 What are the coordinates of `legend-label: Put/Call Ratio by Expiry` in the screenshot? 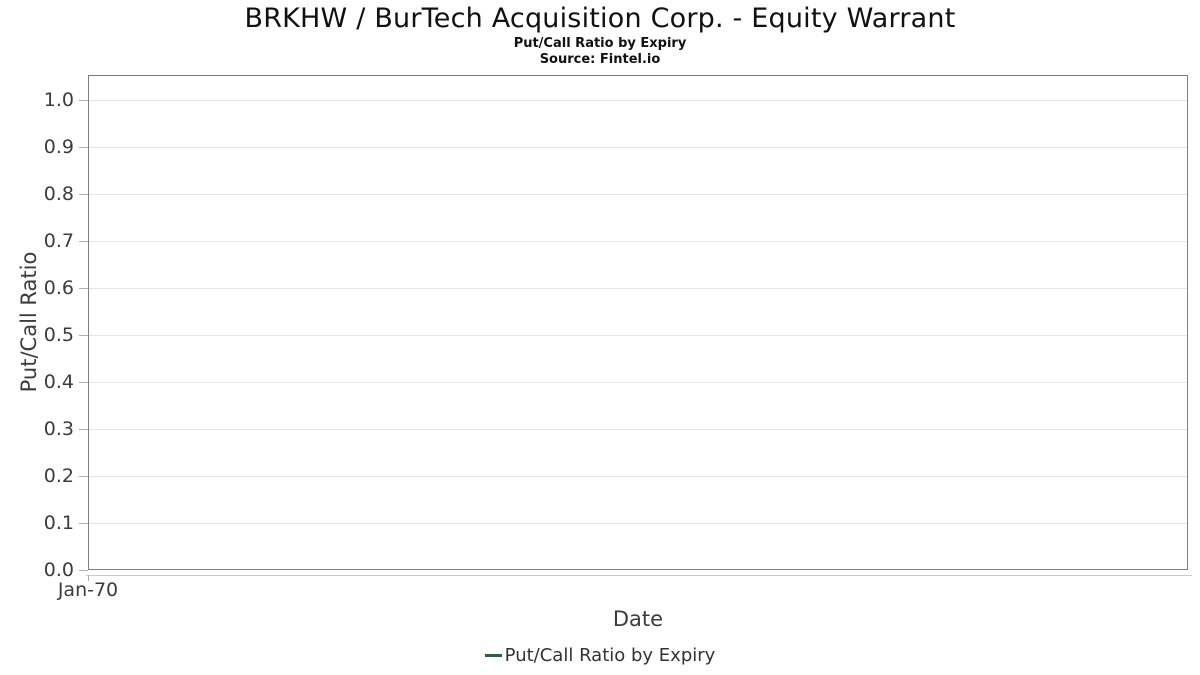 It's located at (610, 655).